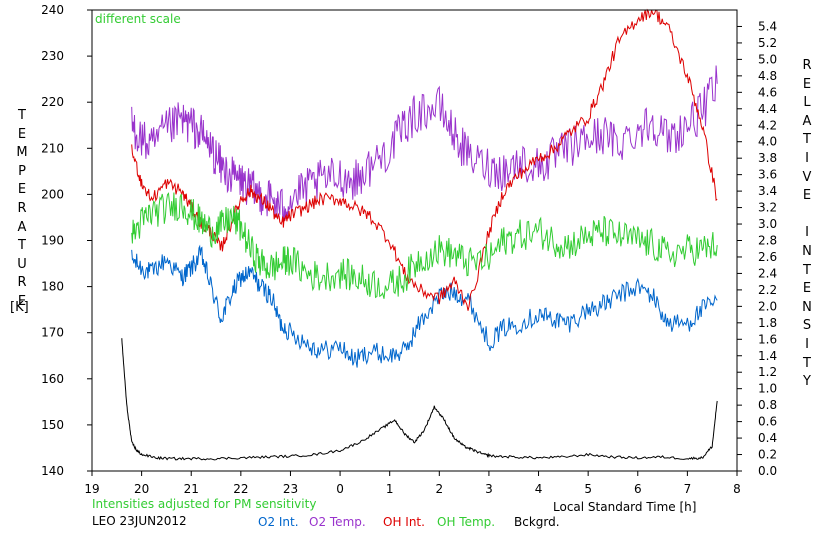  I want to click on right-tick-label: 4.8, so click(767, 76).